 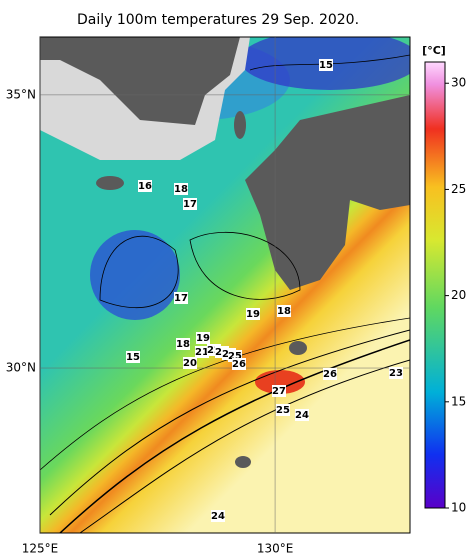 I want to click on lon-label: 130°E, so click(x=275, y=549).